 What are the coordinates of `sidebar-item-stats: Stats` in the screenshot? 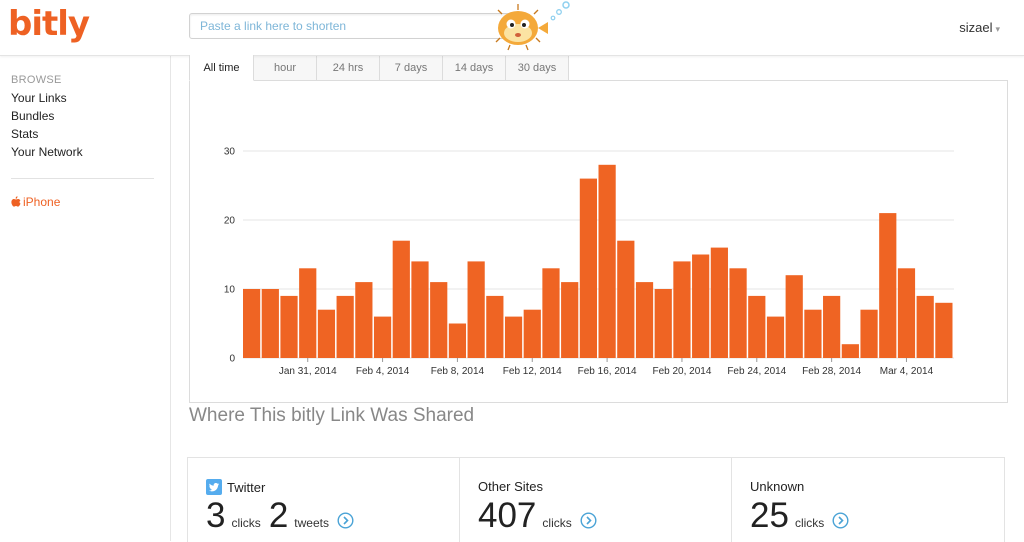 It's located at (25, 134).